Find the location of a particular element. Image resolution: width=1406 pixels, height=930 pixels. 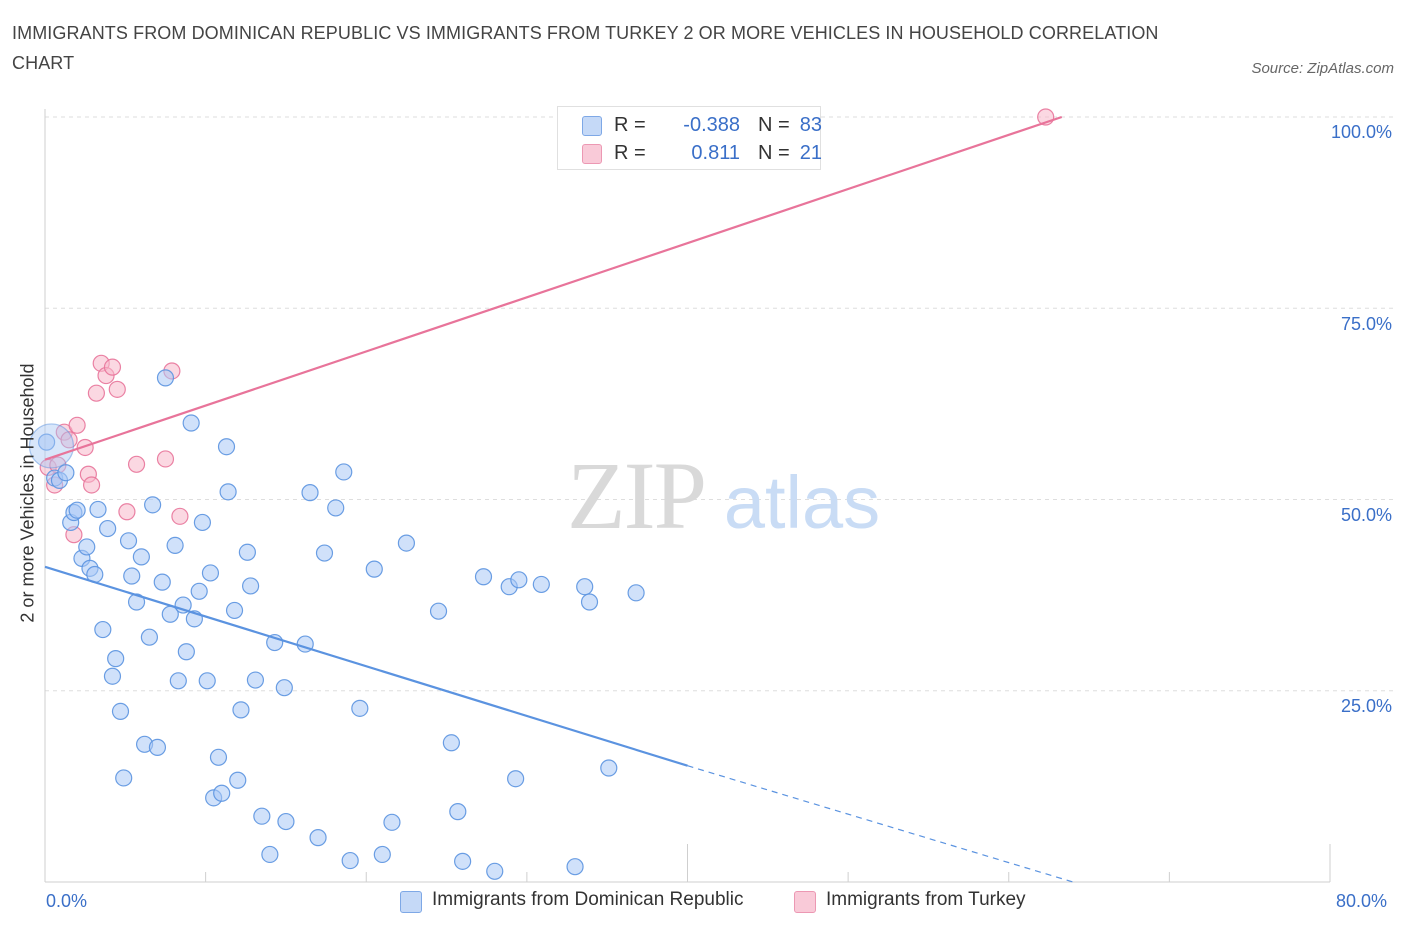

watermark-zip: ZIP is located at coordinates (636, 495).